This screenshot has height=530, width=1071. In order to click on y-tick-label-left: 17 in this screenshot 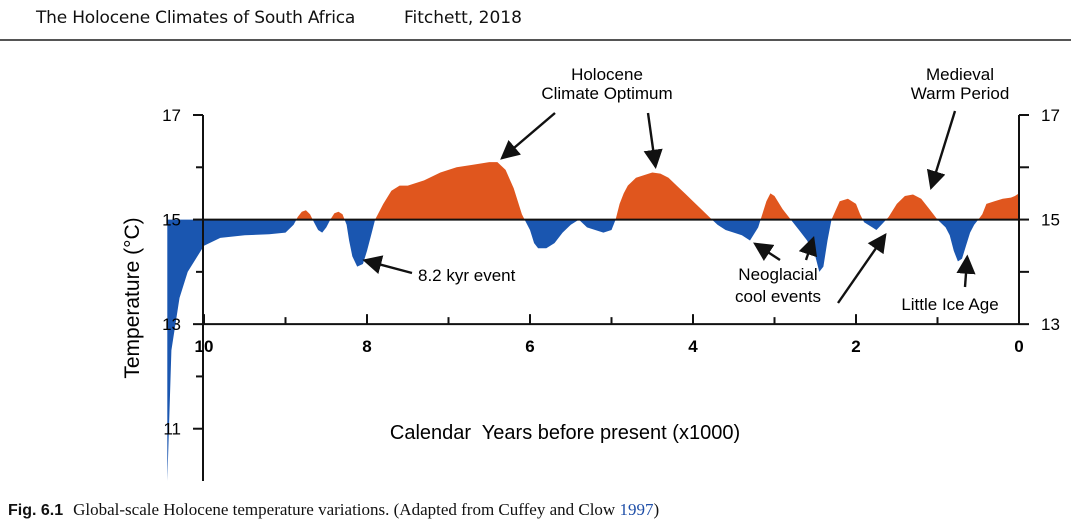, I will do `click(171, 115)`.